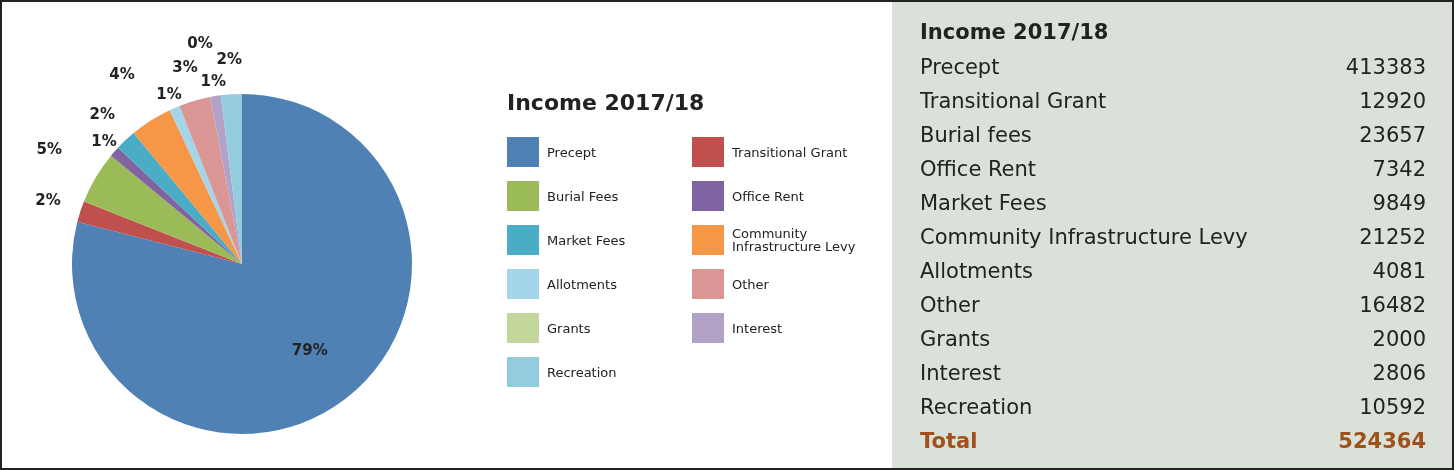 The image size is (1454, 470). What do you see at coordinates (750, 284) in the screenshot?
I see `legend-label: Other` at bounding box center [750, 284].